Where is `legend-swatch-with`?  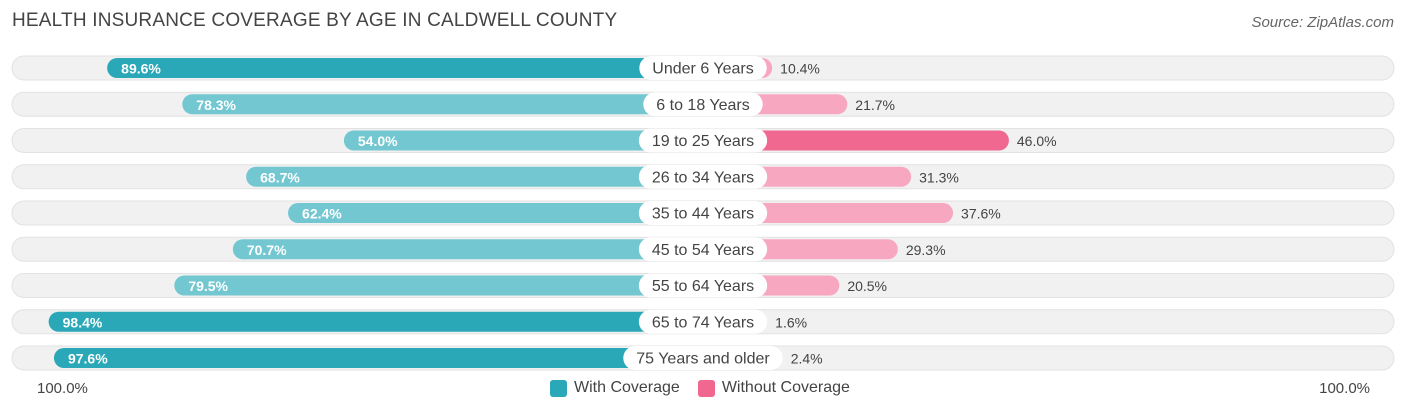
legend-swatch-with is located at coordinates (558, 388).